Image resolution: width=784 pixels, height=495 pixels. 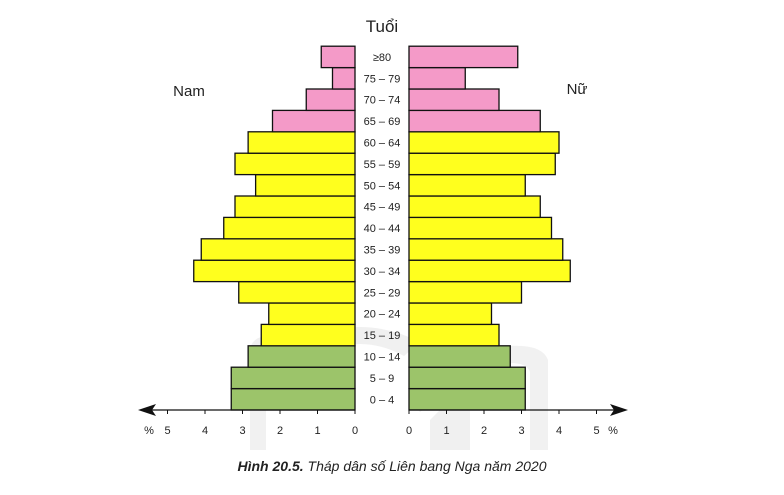 I want to click on x-tick-label-left-1: 1, so click(x=317, y=431).